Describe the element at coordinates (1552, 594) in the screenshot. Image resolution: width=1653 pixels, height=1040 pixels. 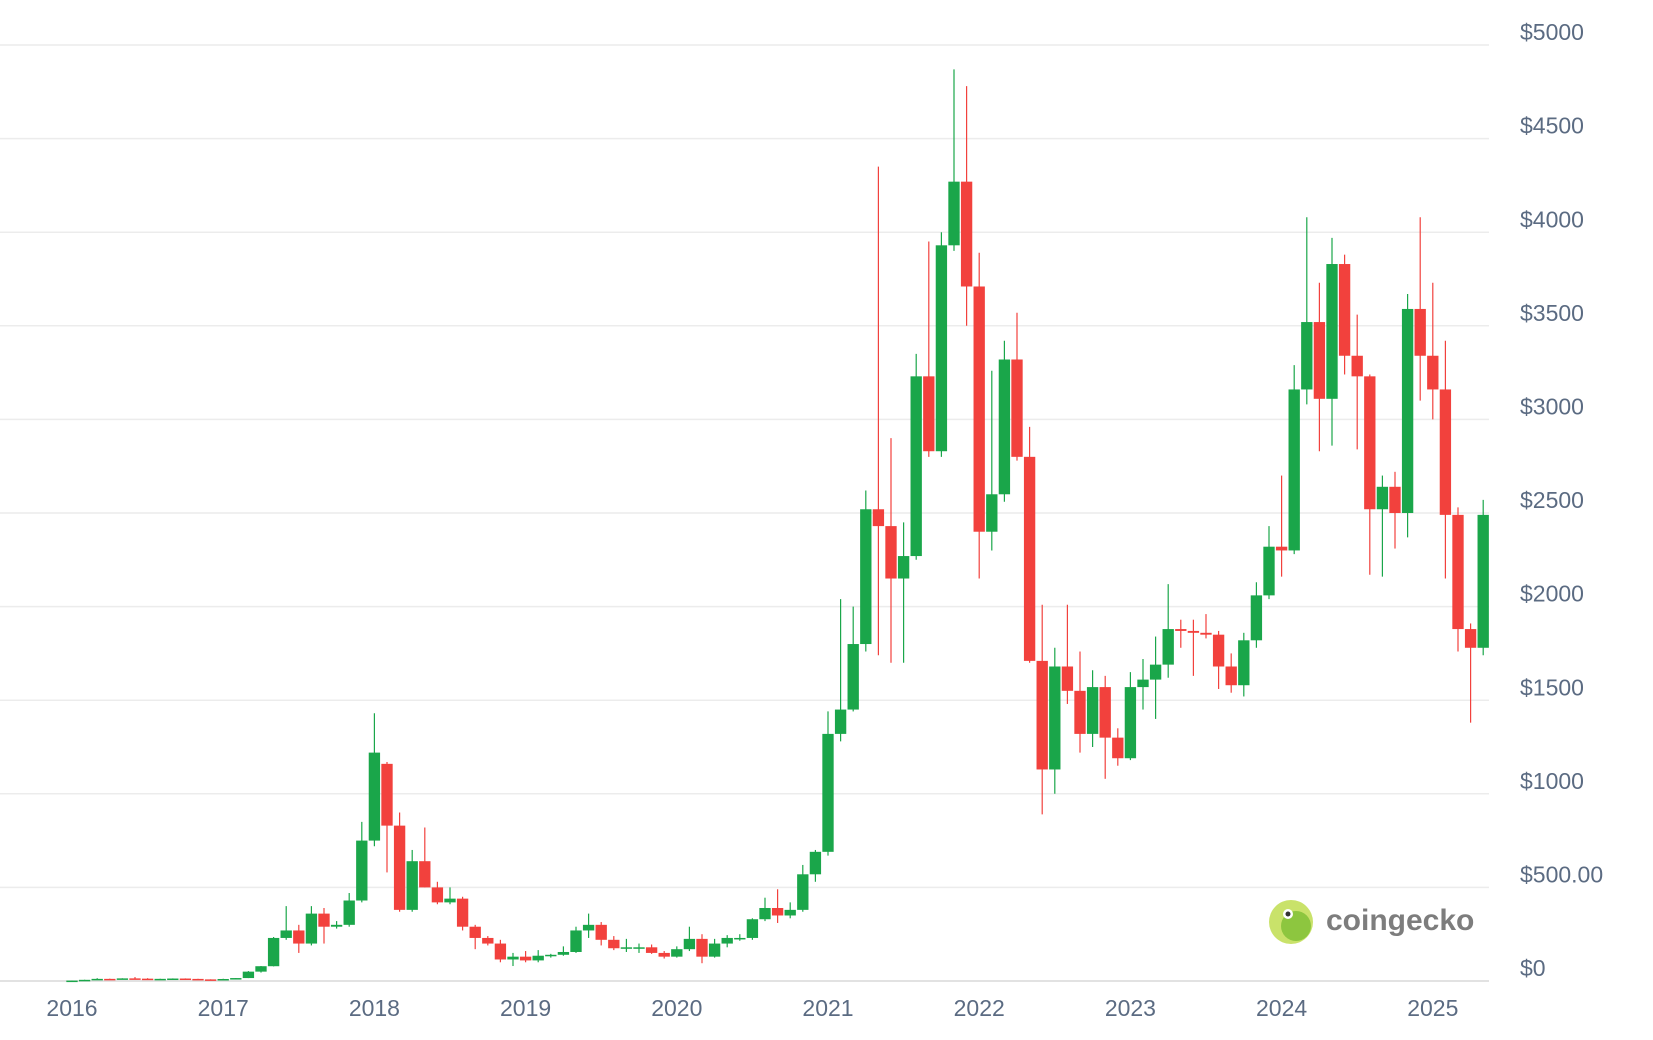
I see `y-tick-label: $2000` at that location.